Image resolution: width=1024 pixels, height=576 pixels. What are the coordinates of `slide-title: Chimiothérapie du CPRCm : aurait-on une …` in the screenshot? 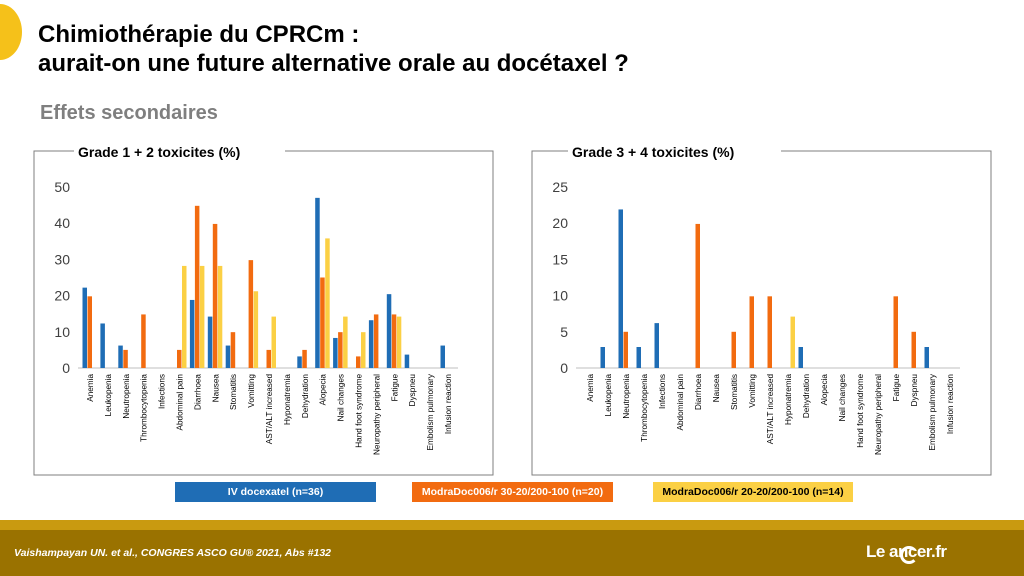 It's located at (333, 49).